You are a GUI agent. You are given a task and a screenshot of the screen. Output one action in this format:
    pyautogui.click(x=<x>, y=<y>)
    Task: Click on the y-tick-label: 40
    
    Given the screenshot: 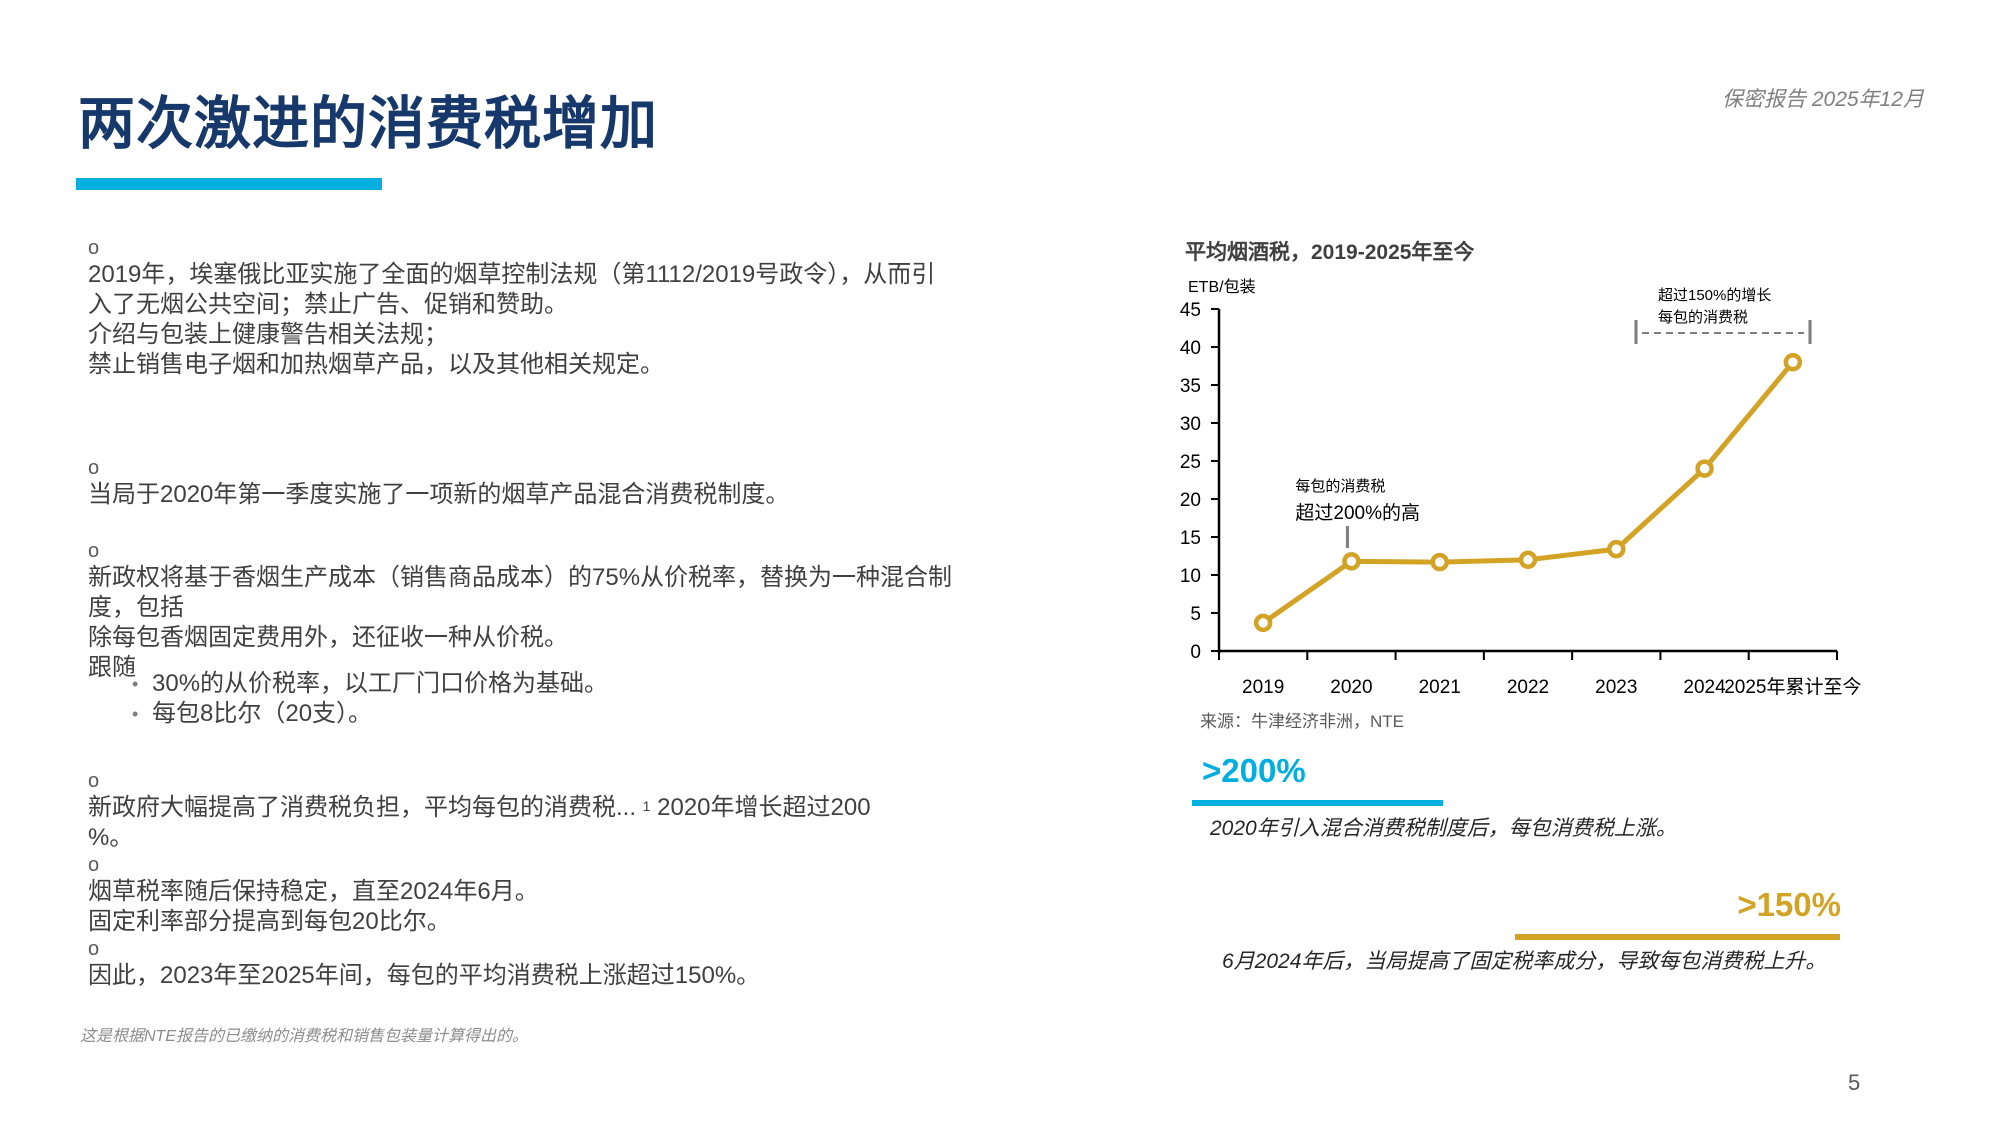 What is the action you would take?
    pyautogui.click(x=1190, y=348)
    